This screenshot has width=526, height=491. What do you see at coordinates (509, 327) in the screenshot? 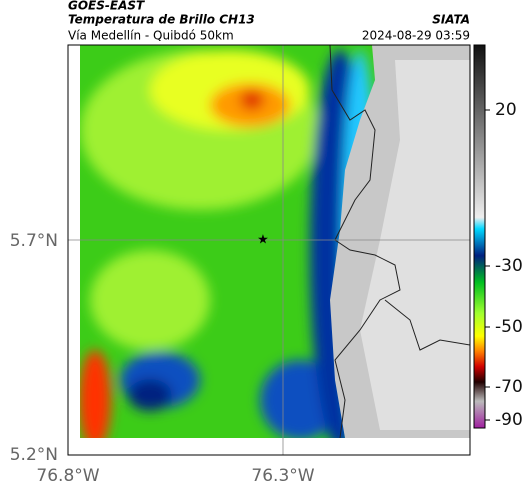
I see `colorbar-label: -50` at bounding box center [509, 327].